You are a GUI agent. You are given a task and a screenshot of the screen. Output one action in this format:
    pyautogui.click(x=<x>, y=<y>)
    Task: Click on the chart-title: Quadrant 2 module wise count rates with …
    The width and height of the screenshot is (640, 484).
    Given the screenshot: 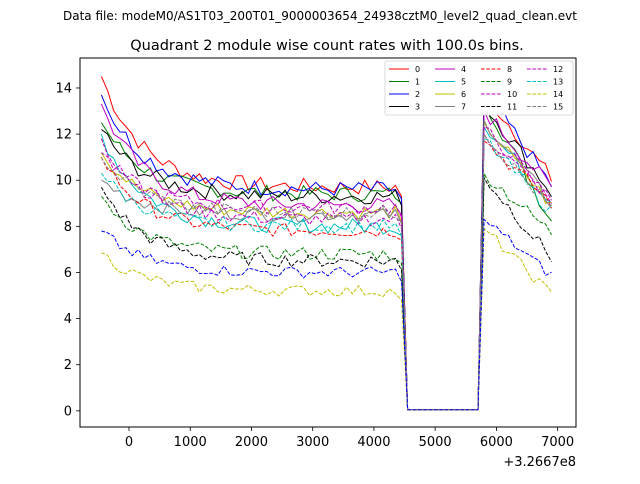 What is the action you would take?
    pyautogui.click(x=327, y=46)
    